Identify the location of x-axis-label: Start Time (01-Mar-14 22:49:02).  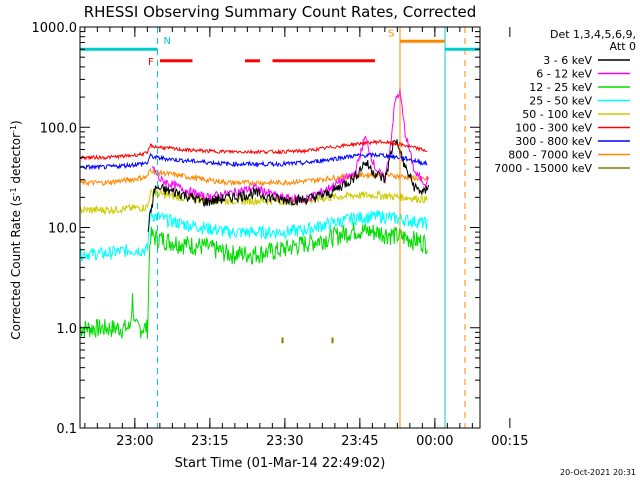
(280, 463).